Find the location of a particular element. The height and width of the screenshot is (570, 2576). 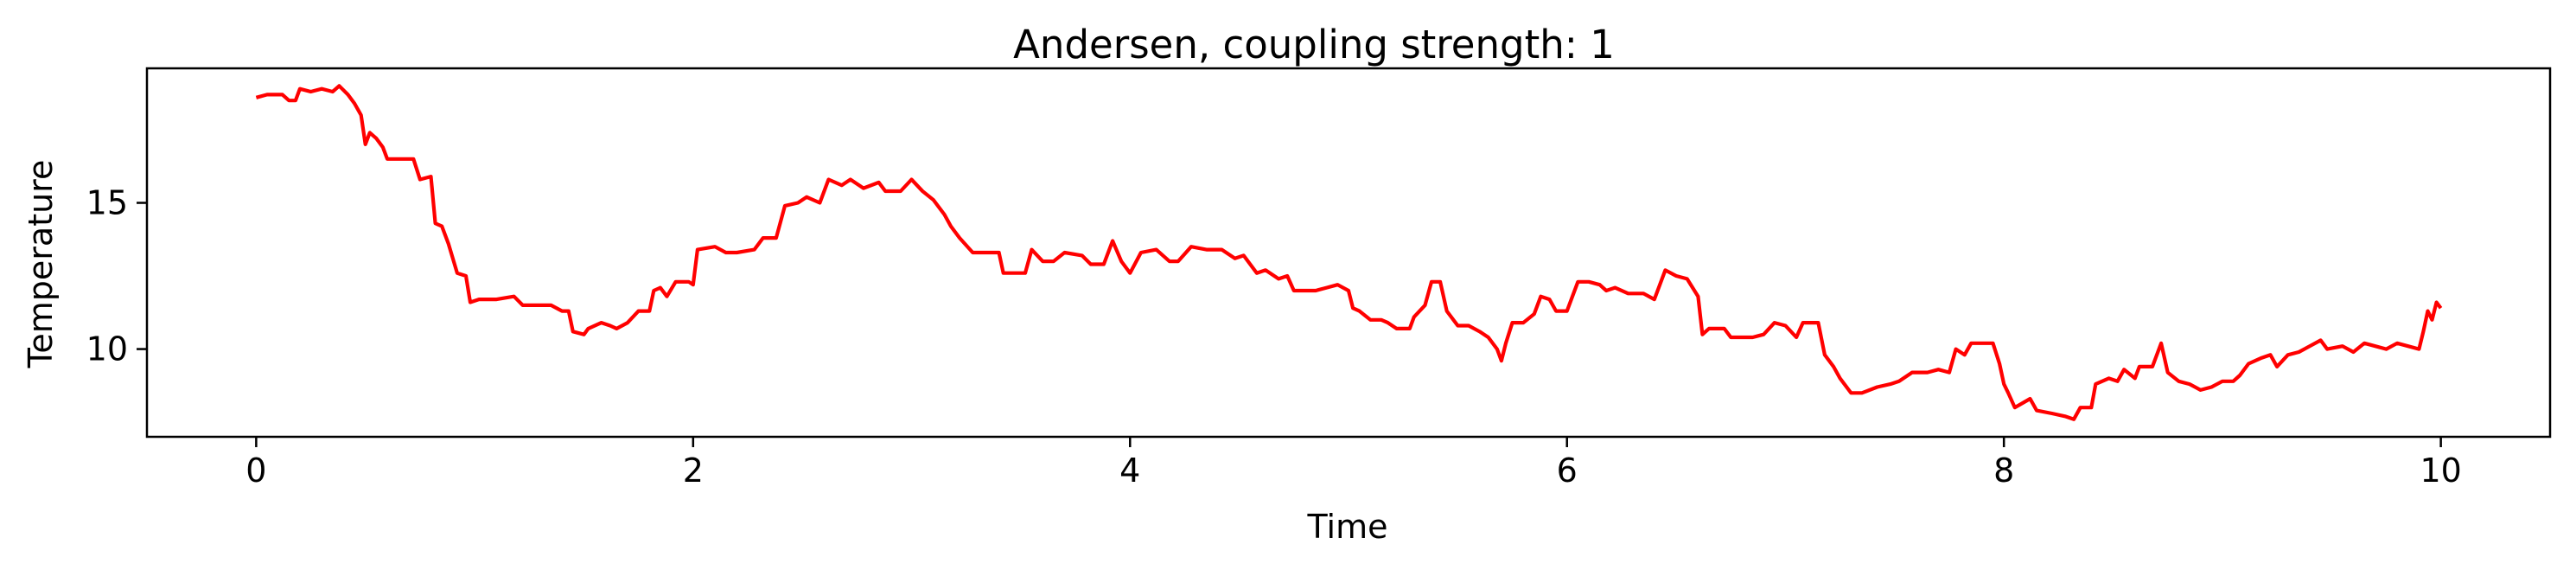

x-tick-label-4: 8 is located at coordinates (2003, 471).